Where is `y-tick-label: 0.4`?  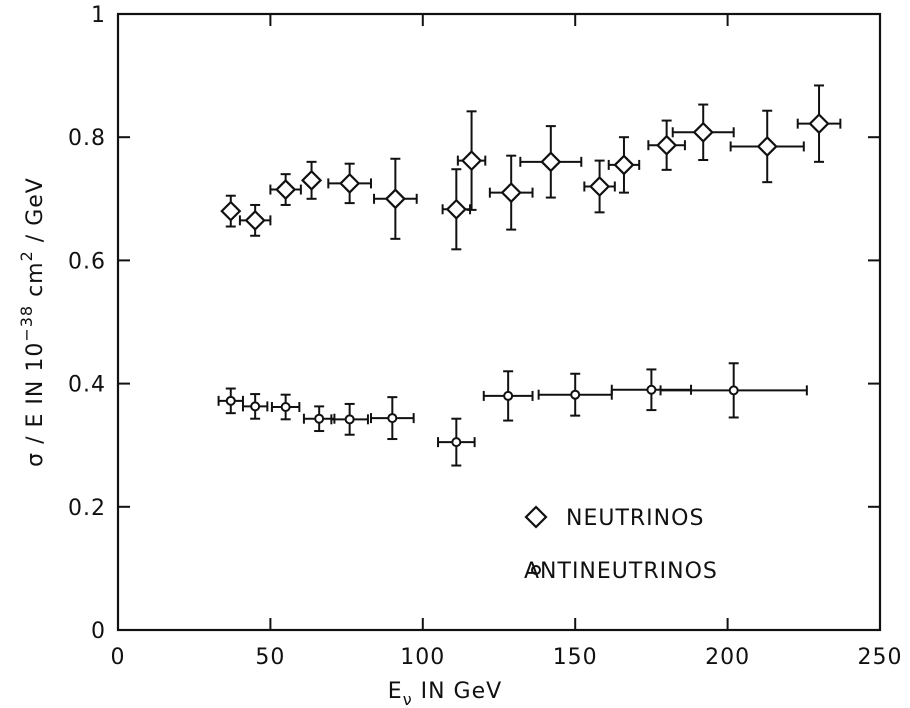 y-tick-label: 0.4 is located at coordinates (87, 385).